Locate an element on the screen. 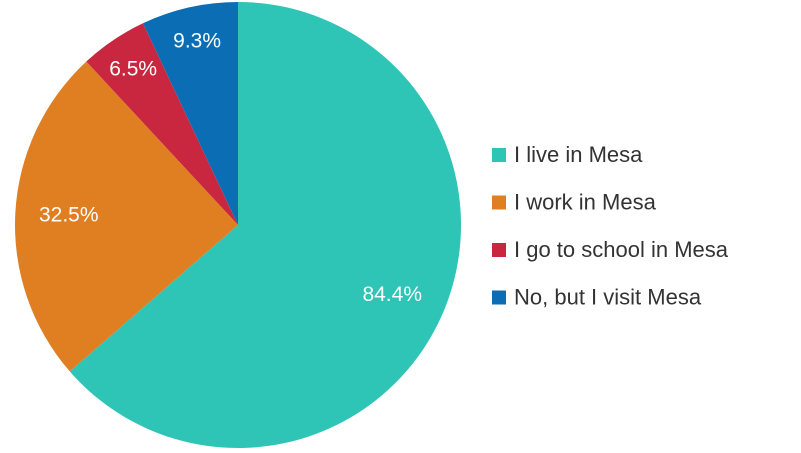 The height and width of the screenshot is (453, 801). slice-label: 6.5% is located at coordinates (133, 68).